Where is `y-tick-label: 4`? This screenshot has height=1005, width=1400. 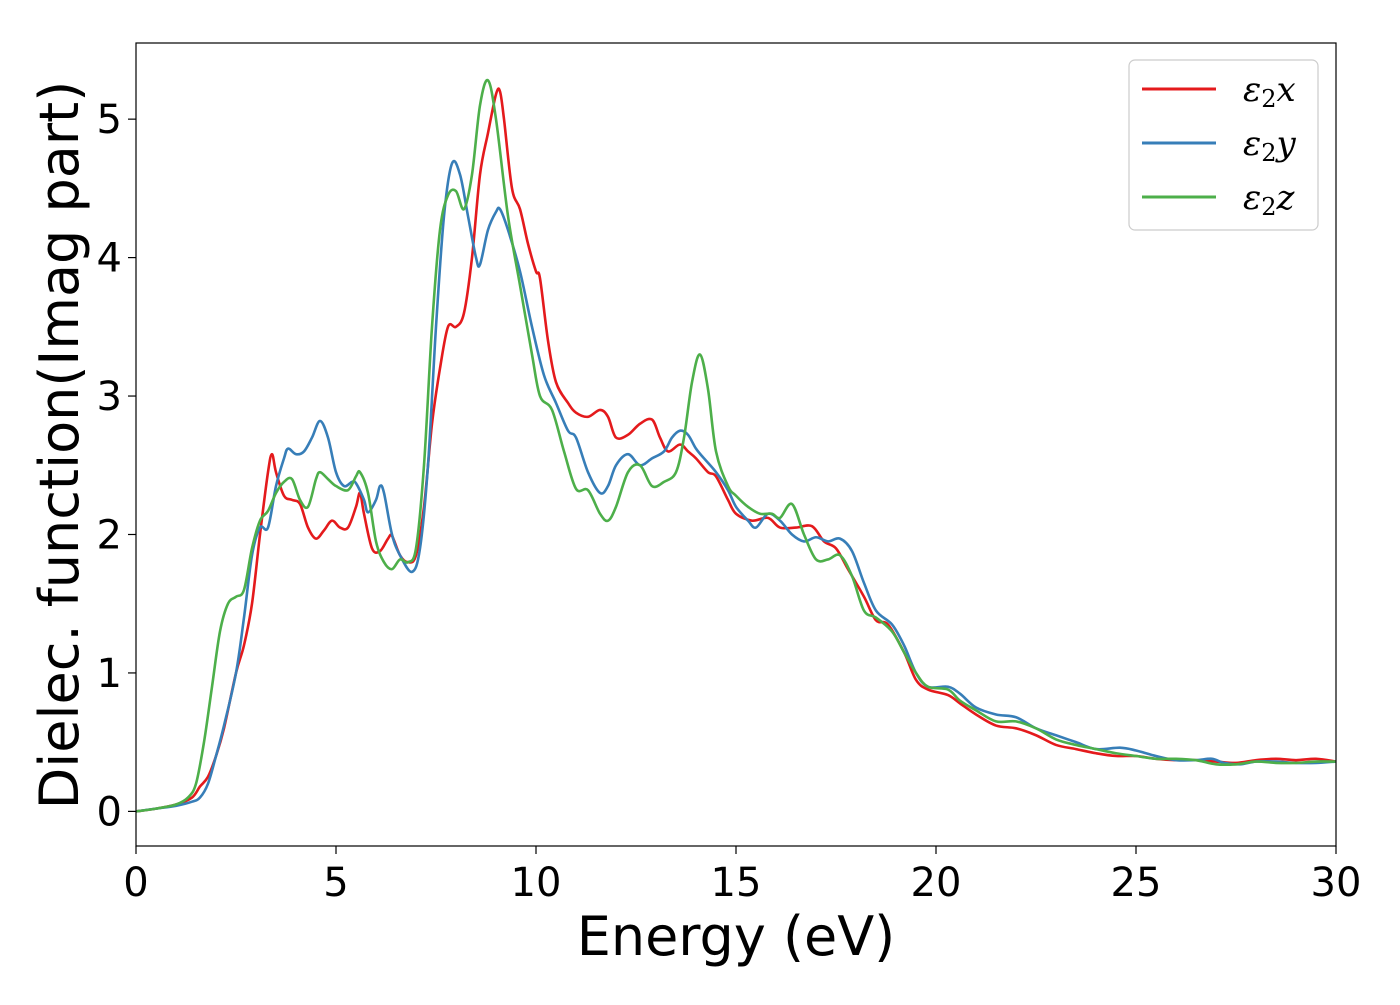
y-tick-label: 4 is located at coordinates (109, 259).